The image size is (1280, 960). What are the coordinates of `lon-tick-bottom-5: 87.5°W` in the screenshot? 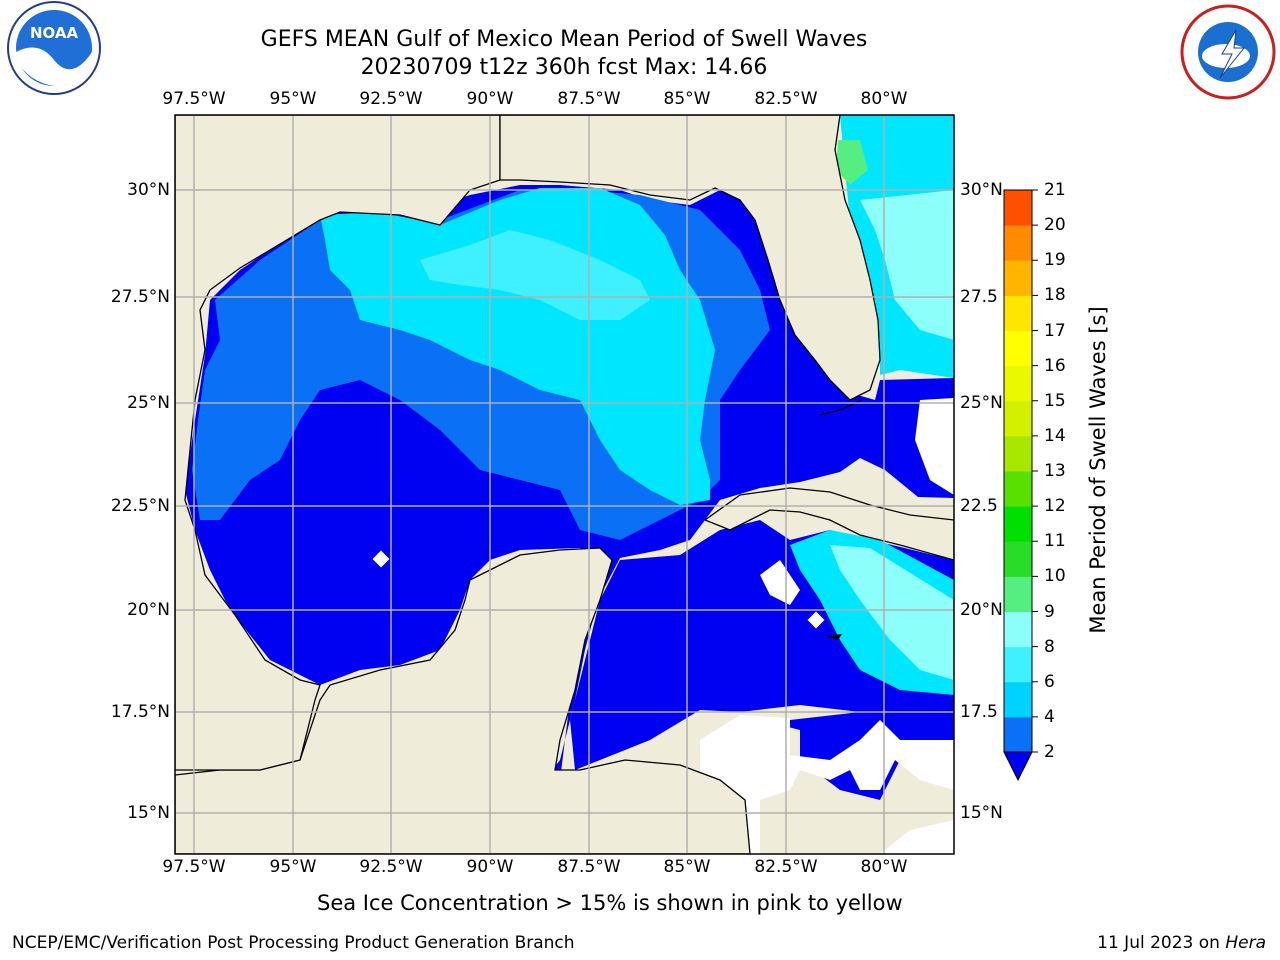 It's located at (589, 867).